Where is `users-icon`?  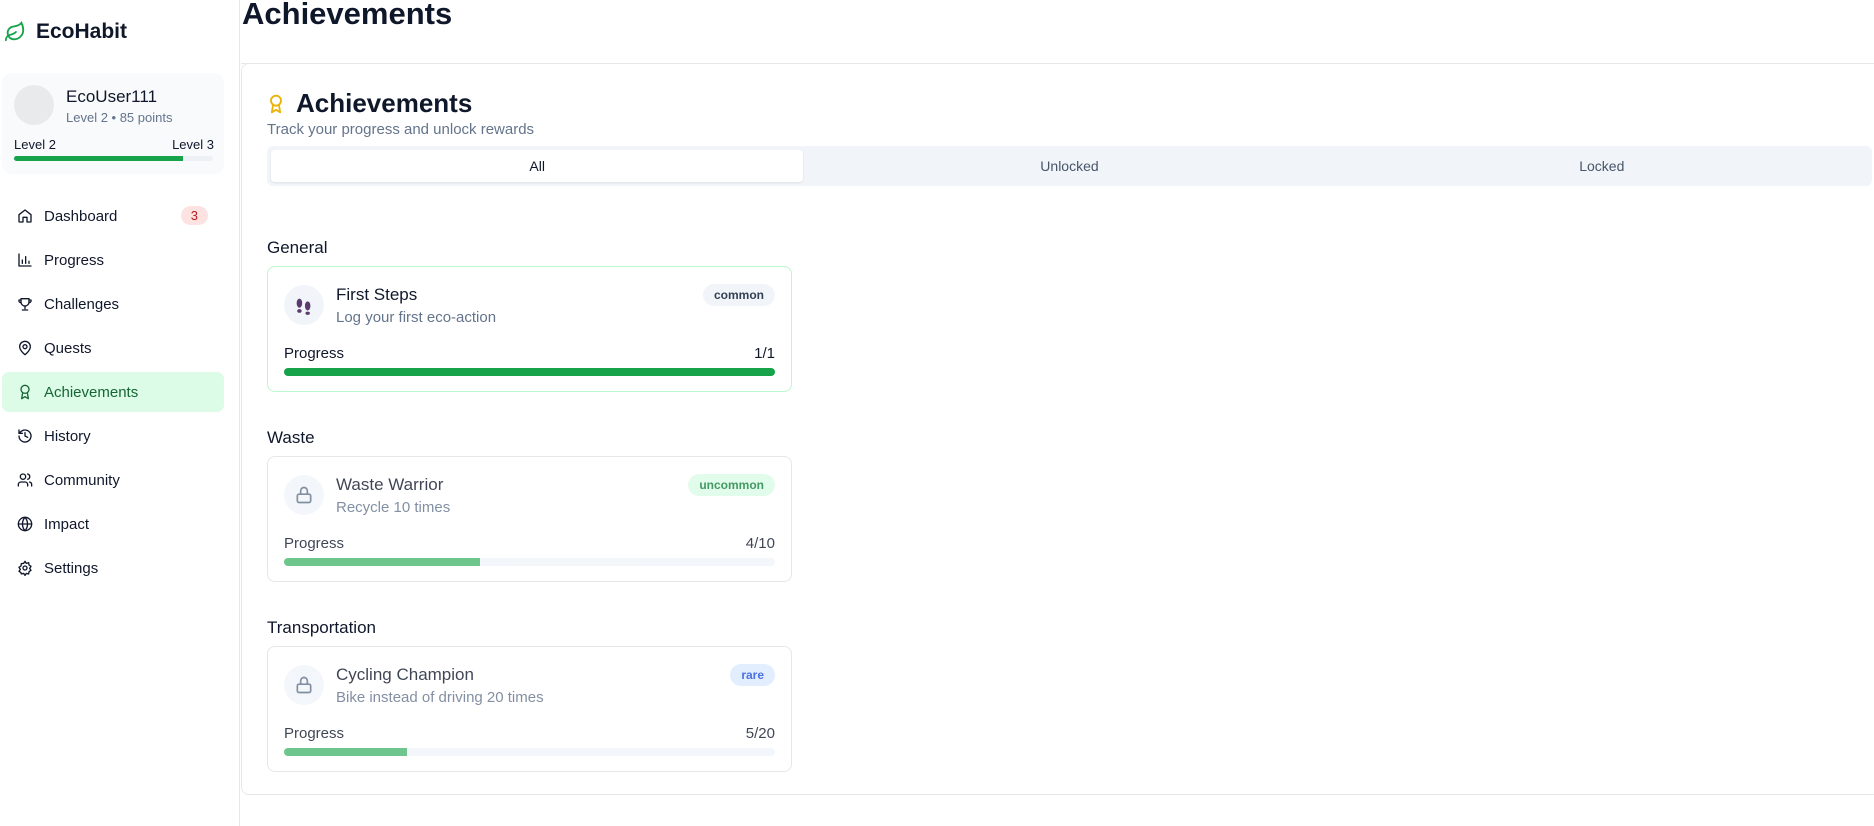 users-icon is located at coordinates (25, 480).